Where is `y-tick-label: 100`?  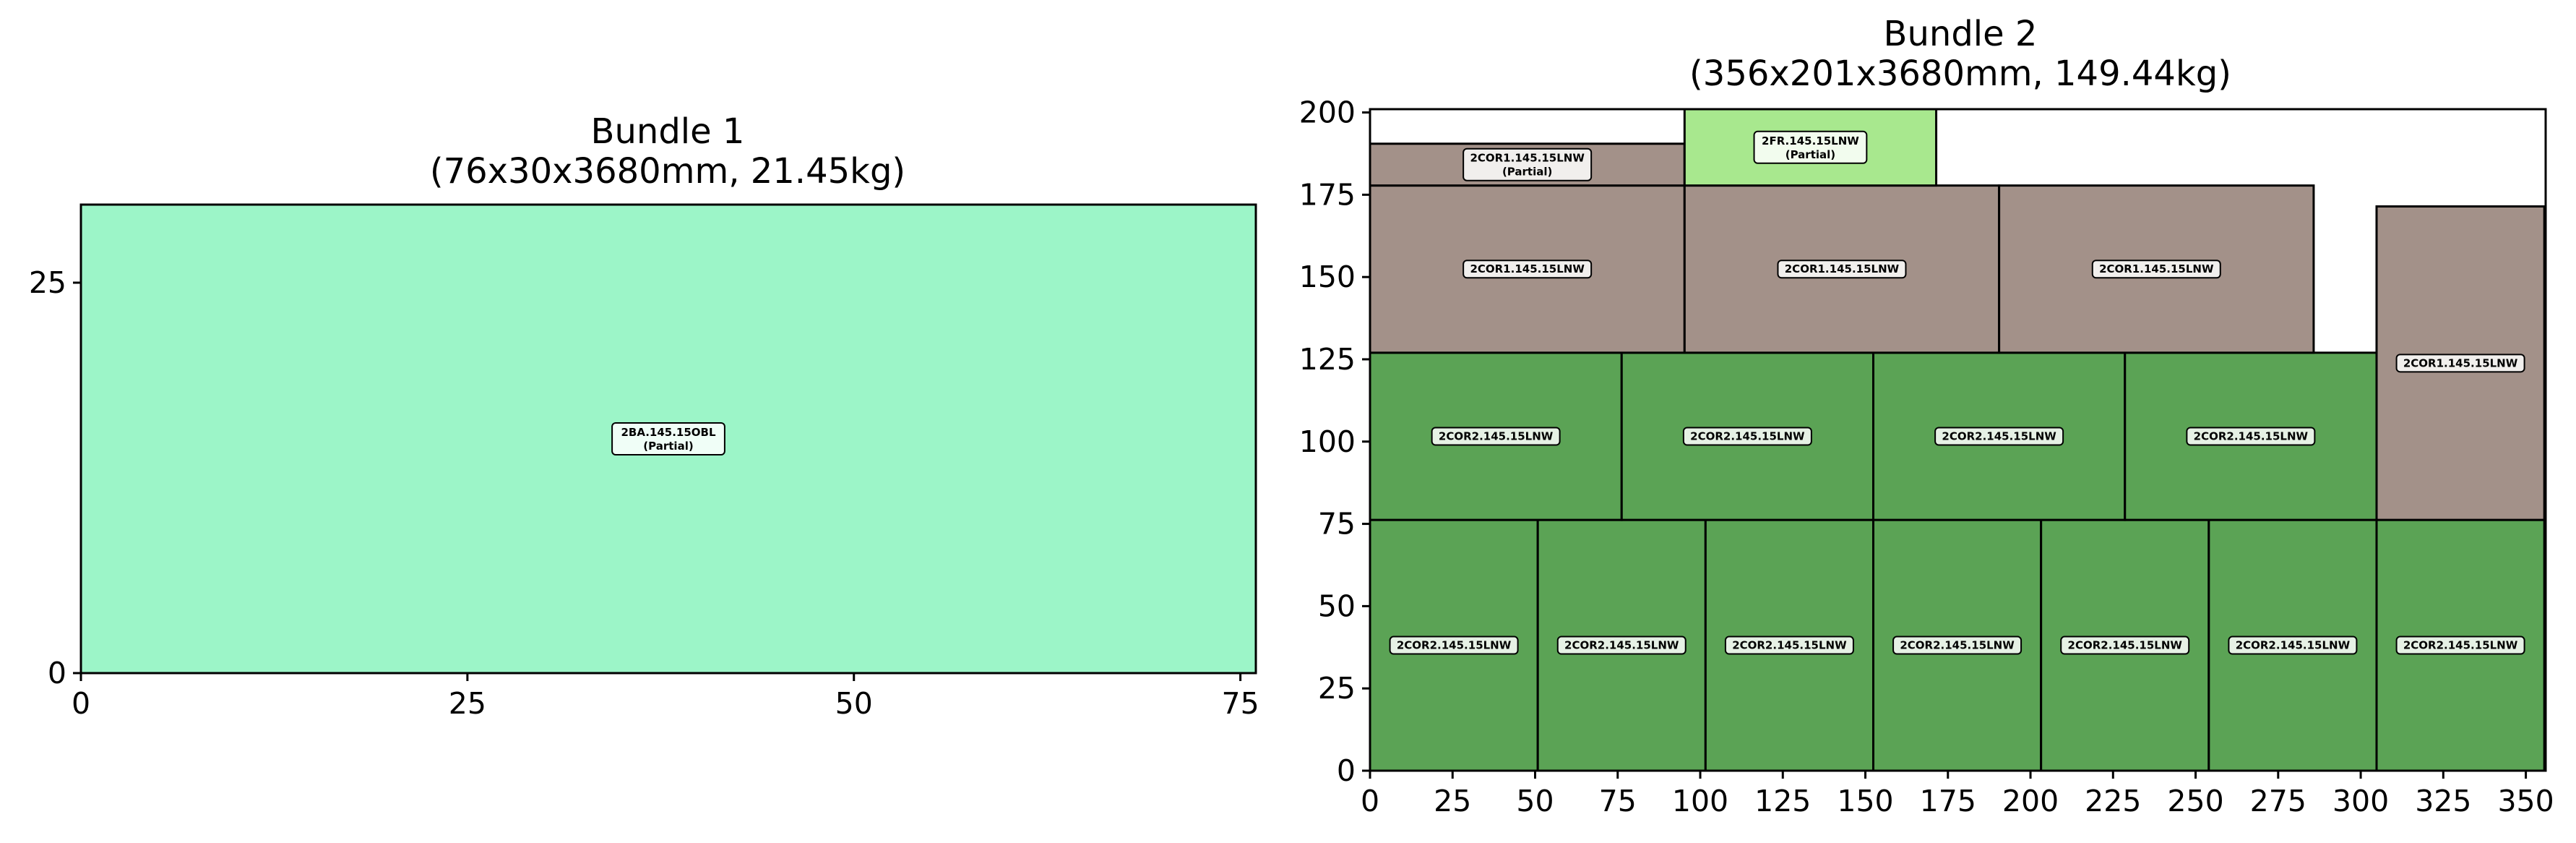
y-tick-label: 100 is located at coordinates (1327, 441).